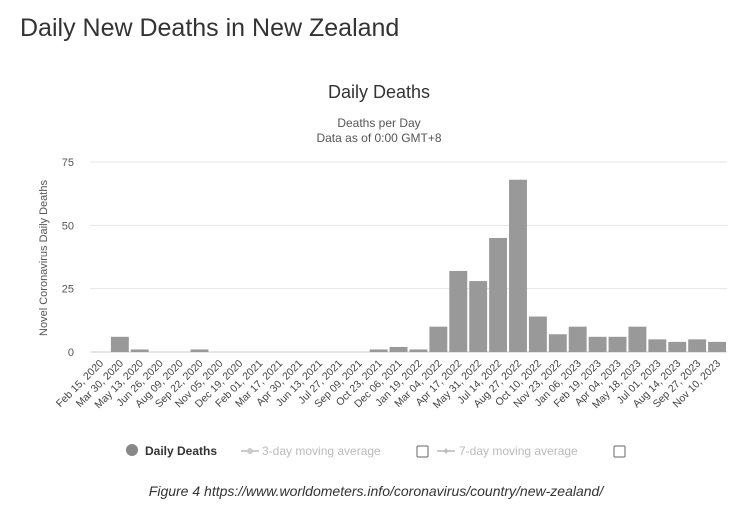  I want to click on legend-item-7day-average: ✦ 7-day moving average, so click(507, 451).